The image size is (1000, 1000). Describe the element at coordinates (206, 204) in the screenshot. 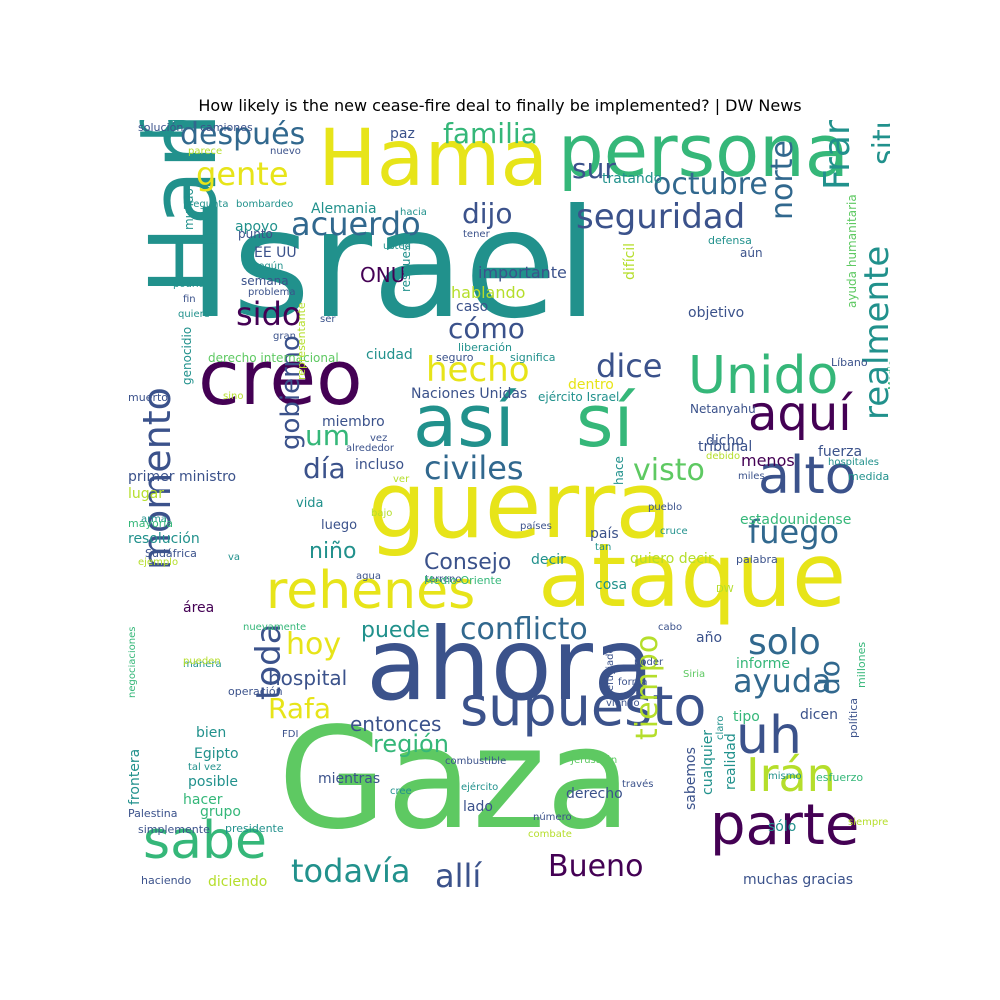

I see `word-pregunta: pregunta` at that location.